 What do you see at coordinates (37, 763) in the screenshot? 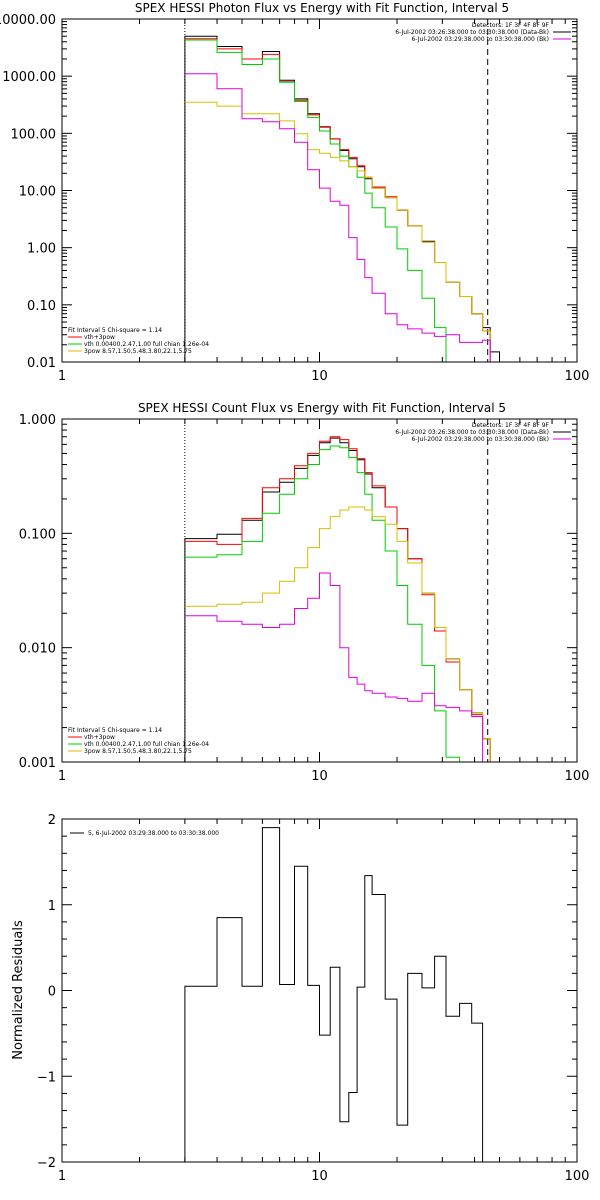
I see `y-tick-label: 0.001` at bounding box center [37, 763].